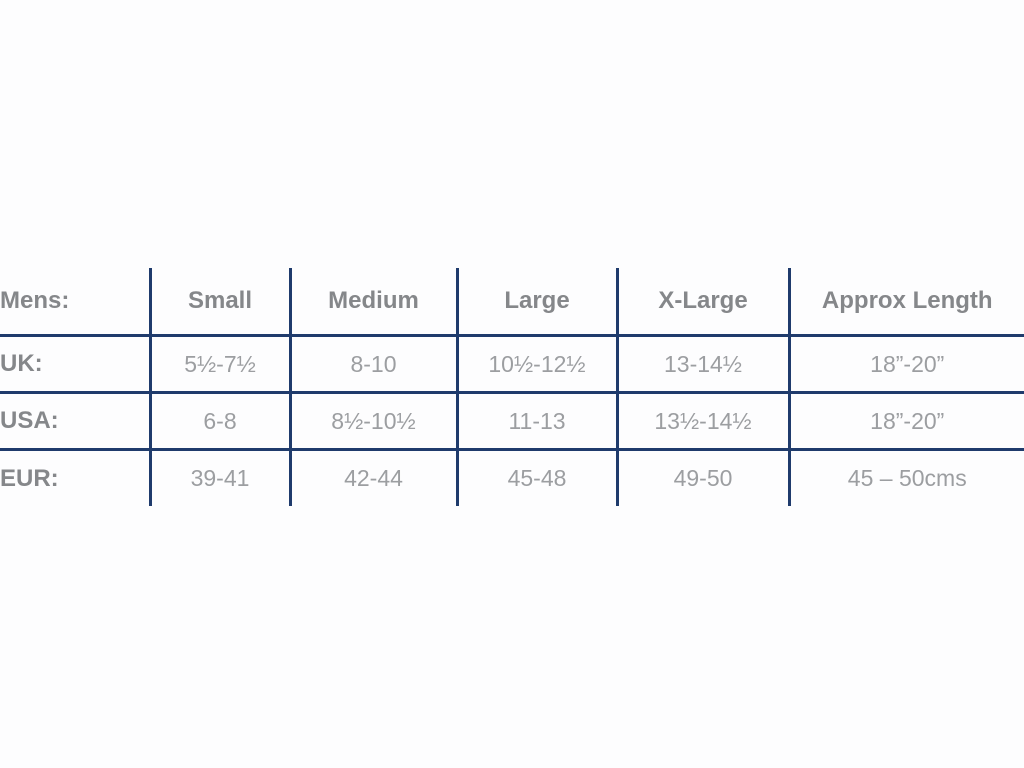 This screenshot has height=768, width=1024. What do you see at coordinates (75, 363) in the screenshot?
I see `row-label-uk: UK:` at bounding box center [75, 363].